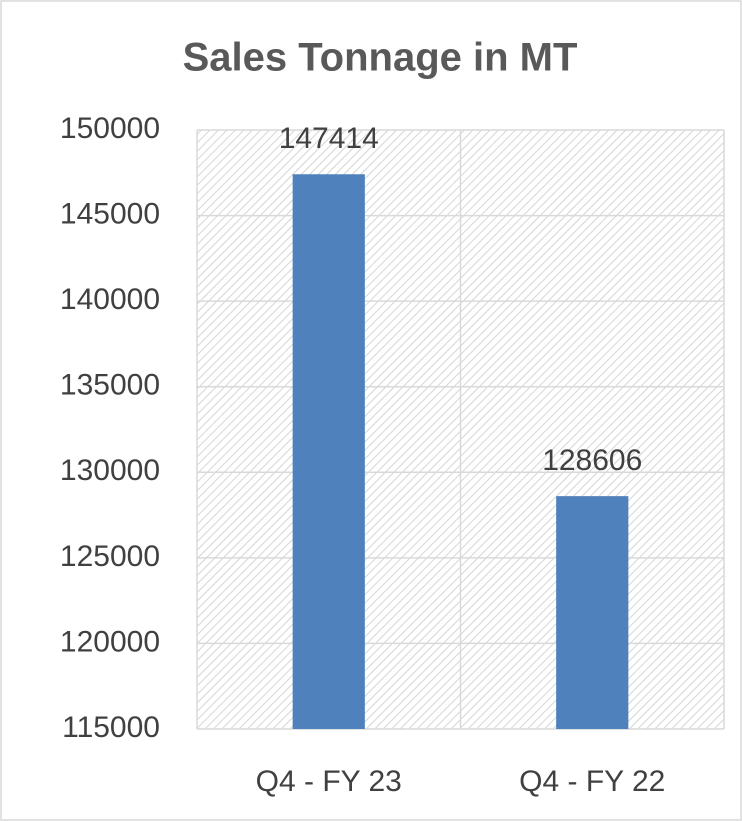  I want to click on y-tick-label: 135000, so click(110, 385).